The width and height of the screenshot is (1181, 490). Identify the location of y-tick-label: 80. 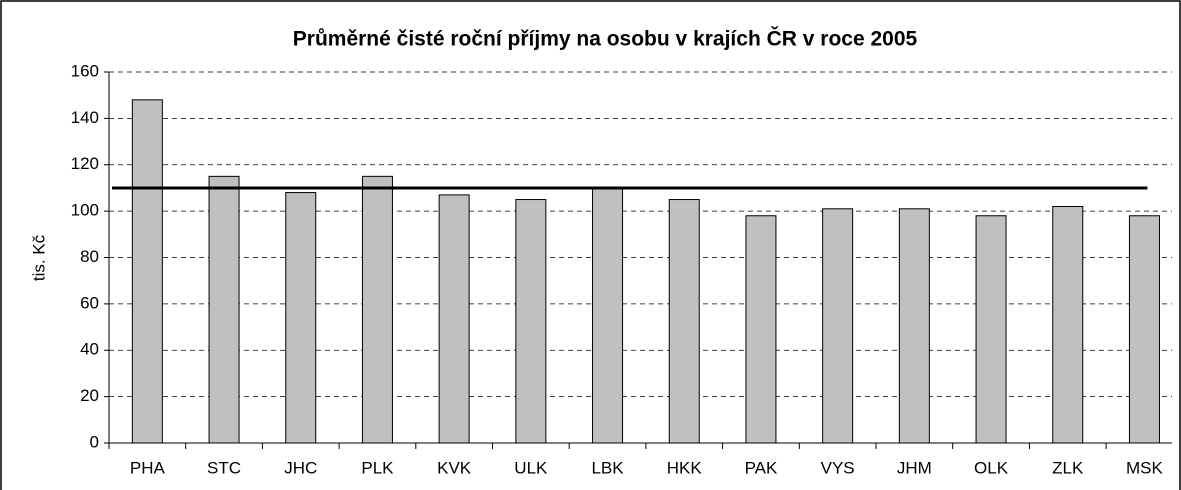
(89, 256).